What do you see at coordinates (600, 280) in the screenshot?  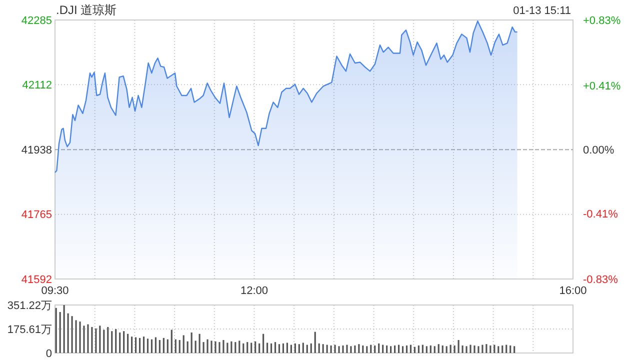 I see `y2-tick-label: -0.83%` at bounding box center [600, 280].